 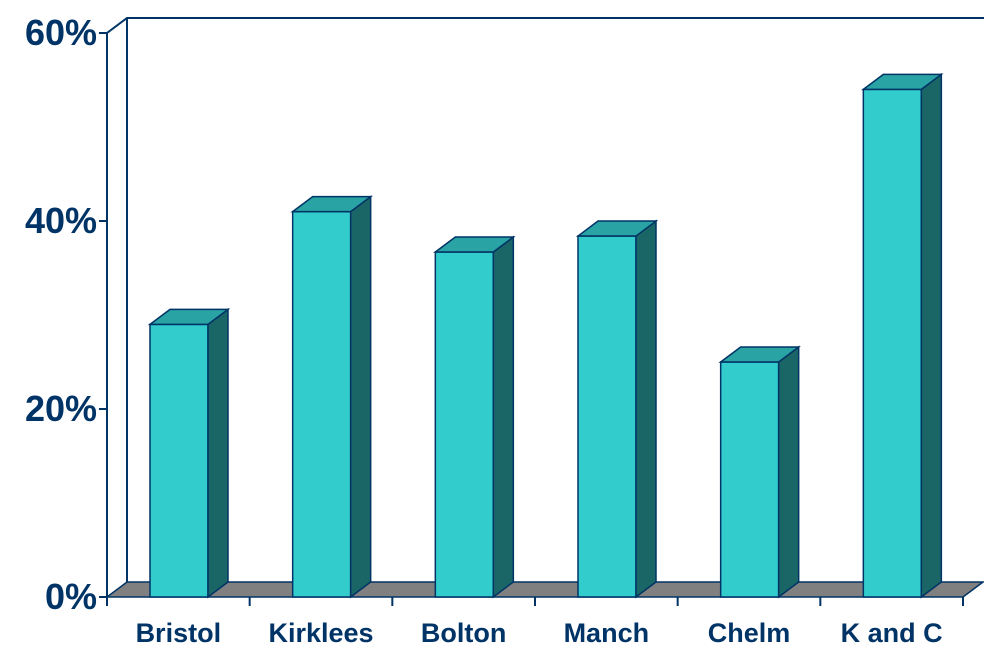 I want to click on bar-kirklees, so click(x=332, y=397).